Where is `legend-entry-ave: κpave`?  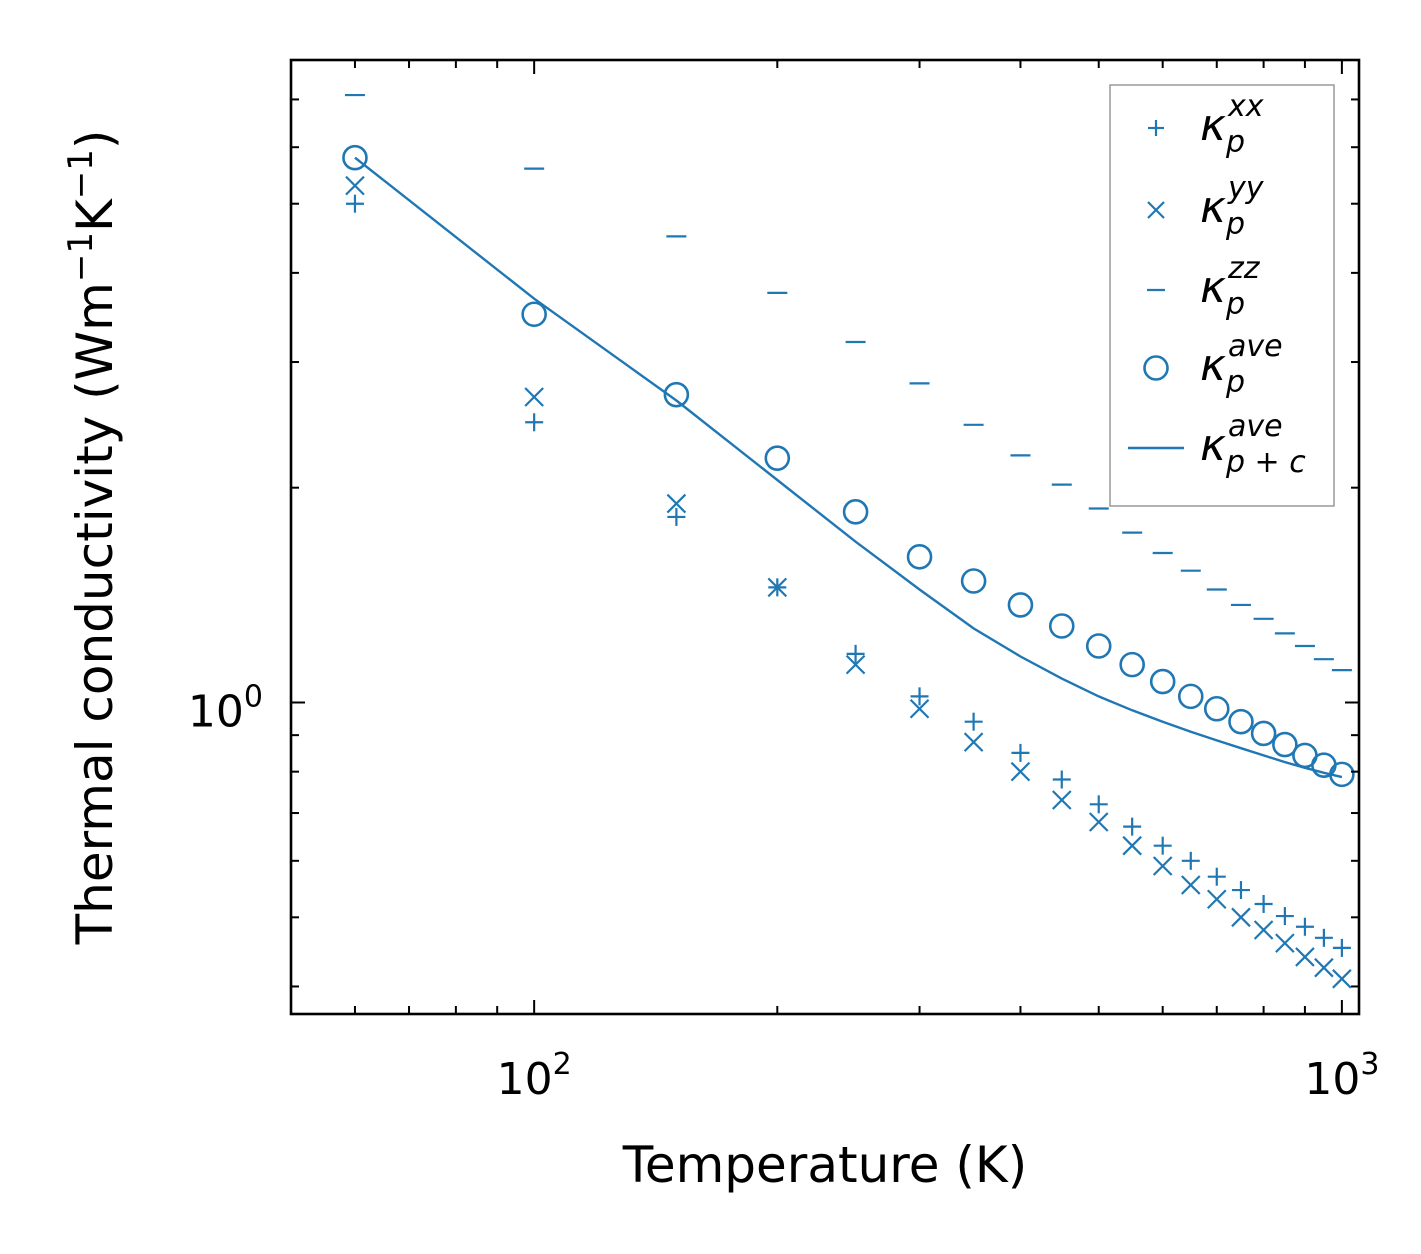 legend-entry-ave: κpave is located at coordinates (1213, 364).